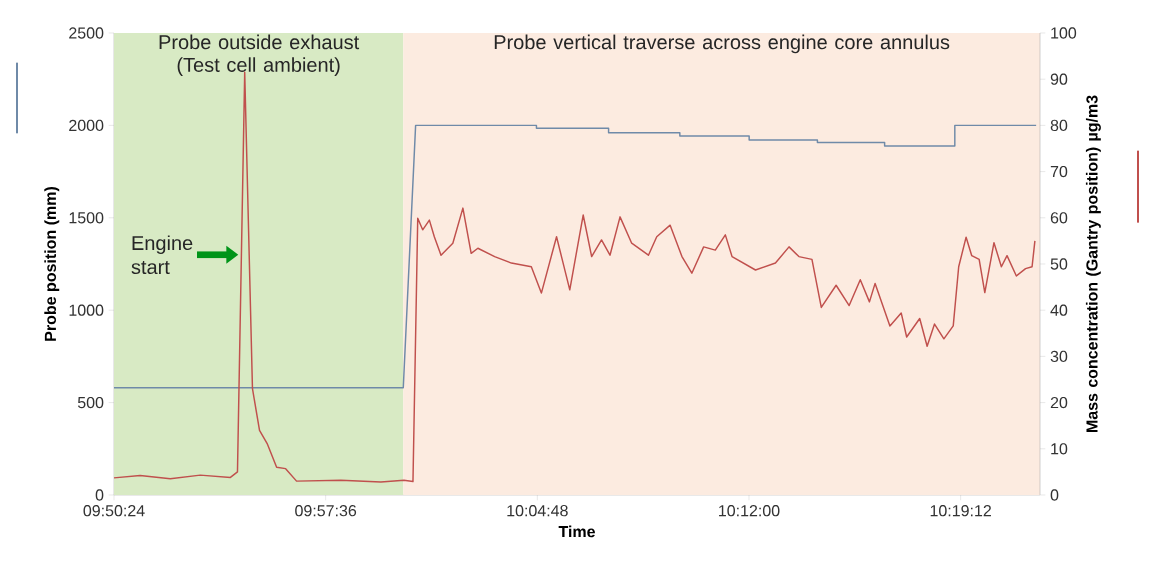  Describe the element at coordinates (722, 44) in the screenshot. I see `band-label: Probe vertical traverse across engine core annulus` at that location.